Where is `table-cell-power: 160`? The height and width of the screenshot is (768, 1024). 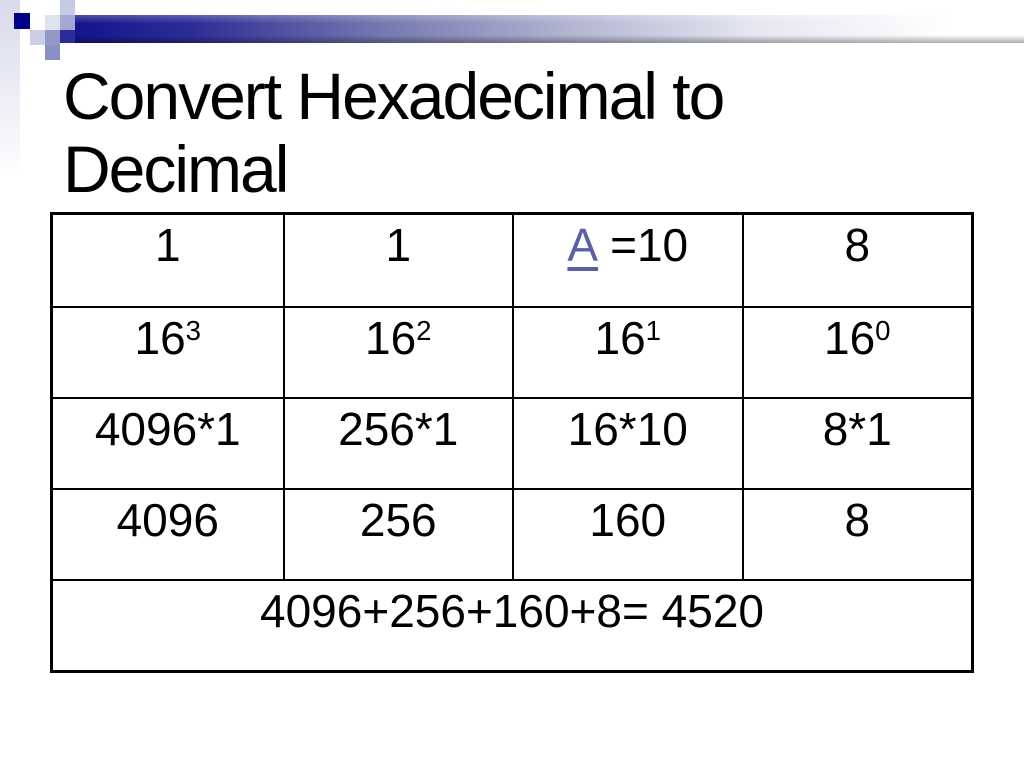
table-cell-power: 160 is located at coordinates (856, 352).